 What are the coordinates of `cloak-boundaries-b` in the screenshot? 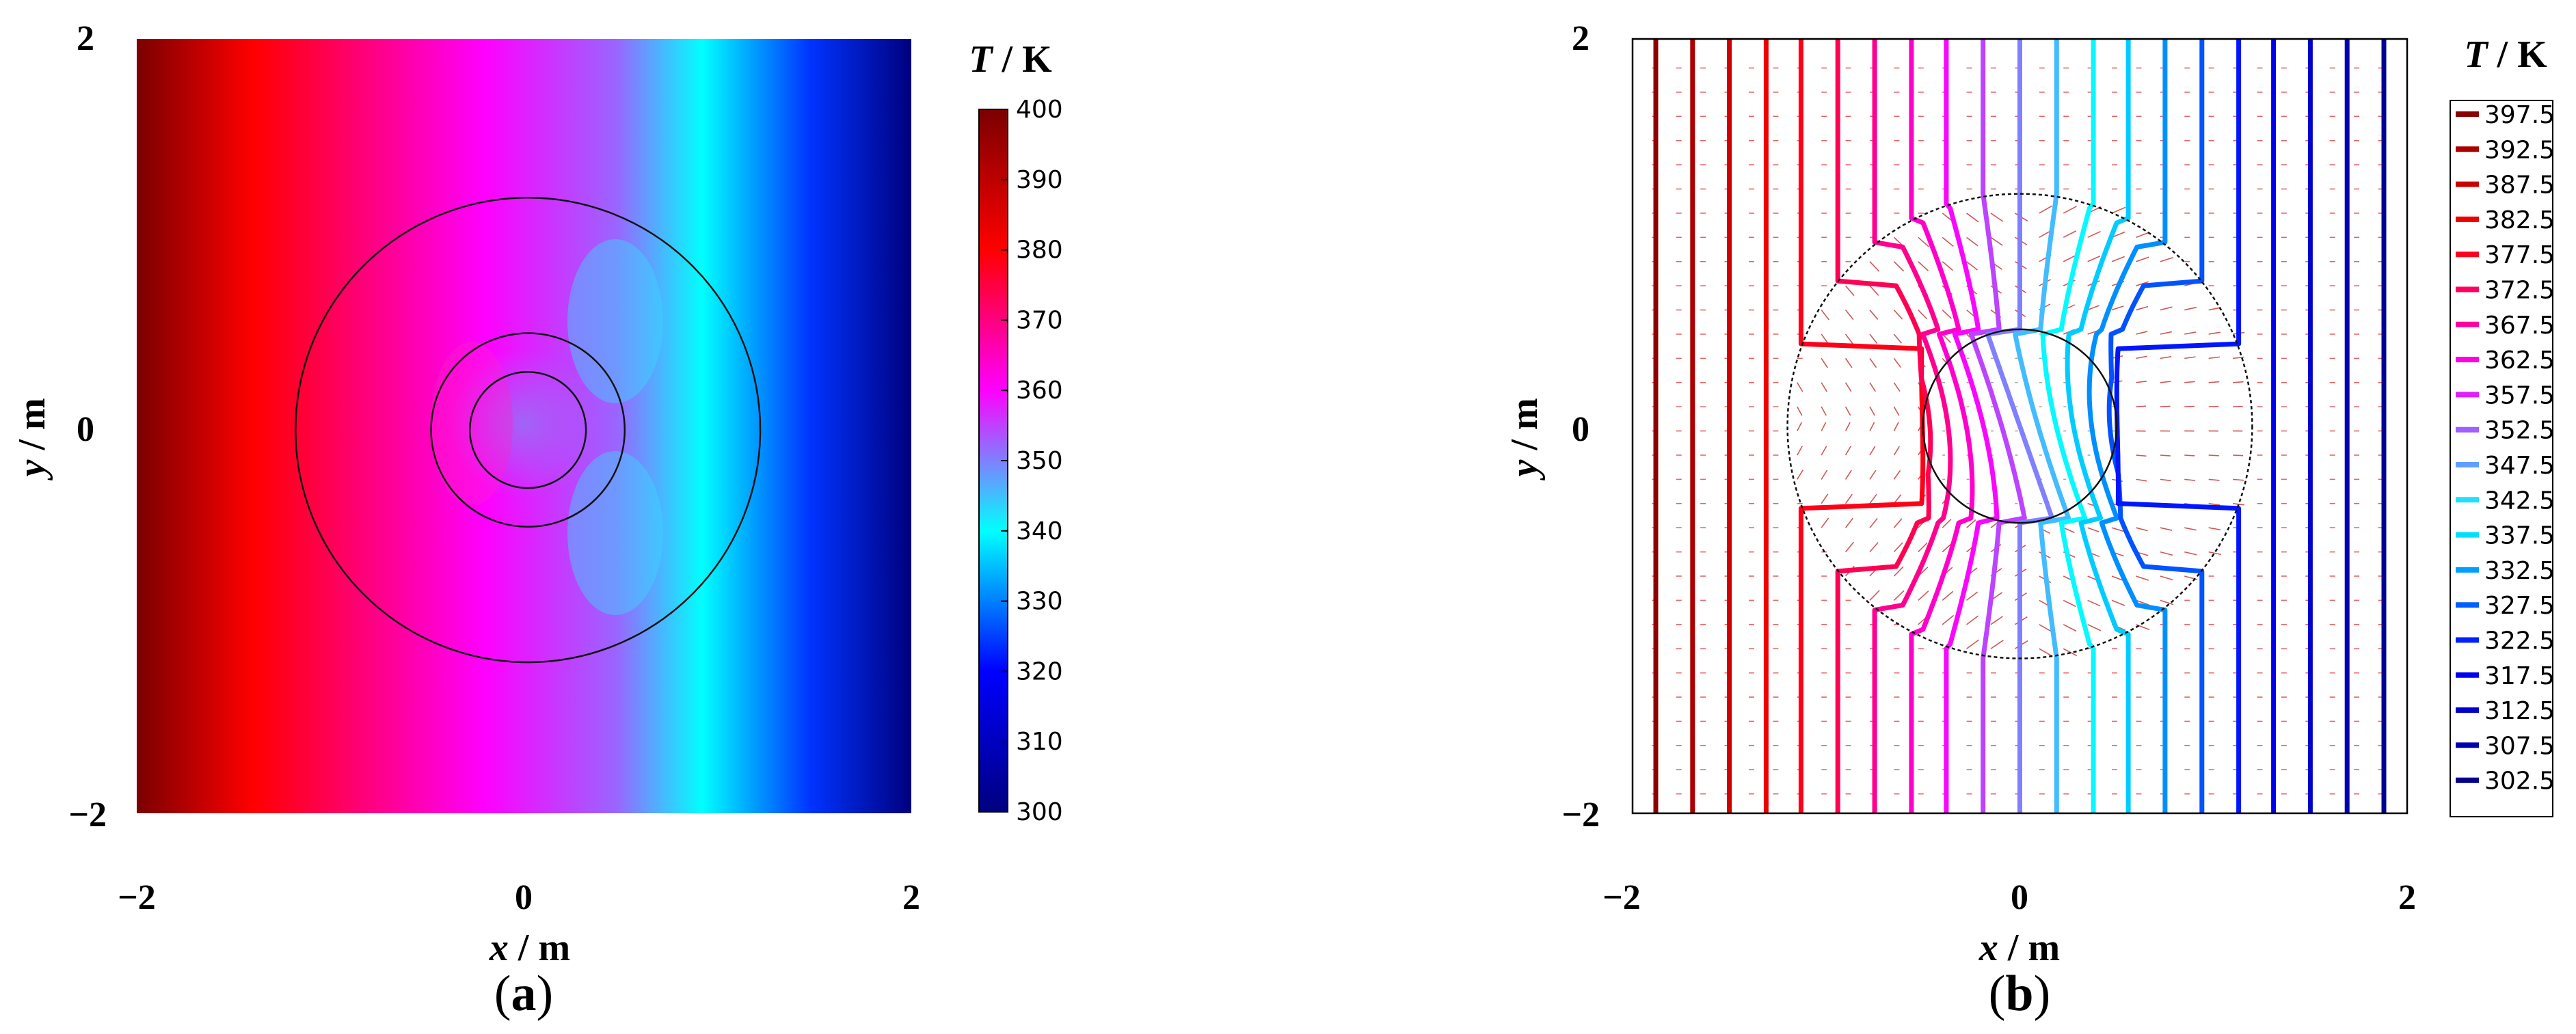 It's located at (2019, 426).